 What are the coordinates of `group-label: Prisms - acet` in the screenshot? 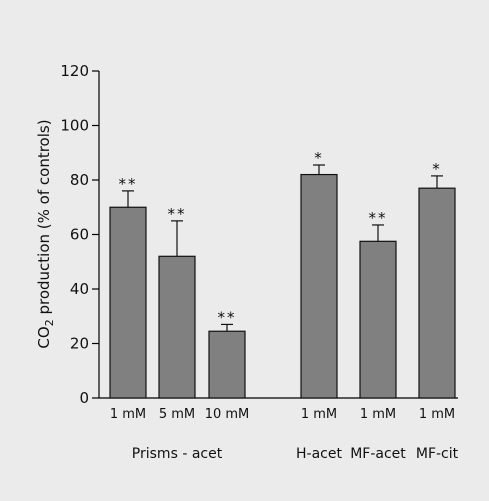 It's located at (177, 454).